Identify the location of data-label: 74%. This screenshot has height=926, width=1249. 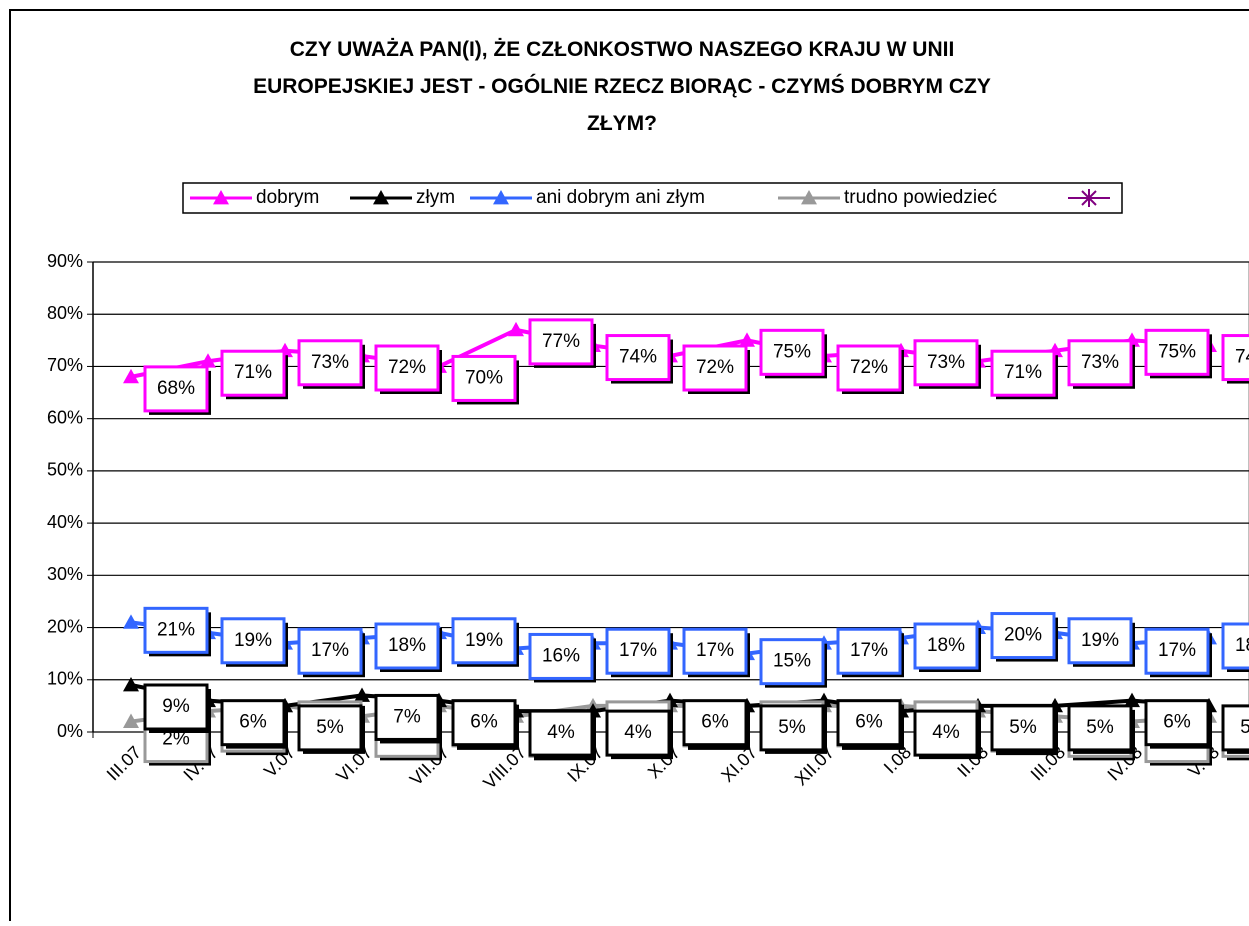
(1235, 359).